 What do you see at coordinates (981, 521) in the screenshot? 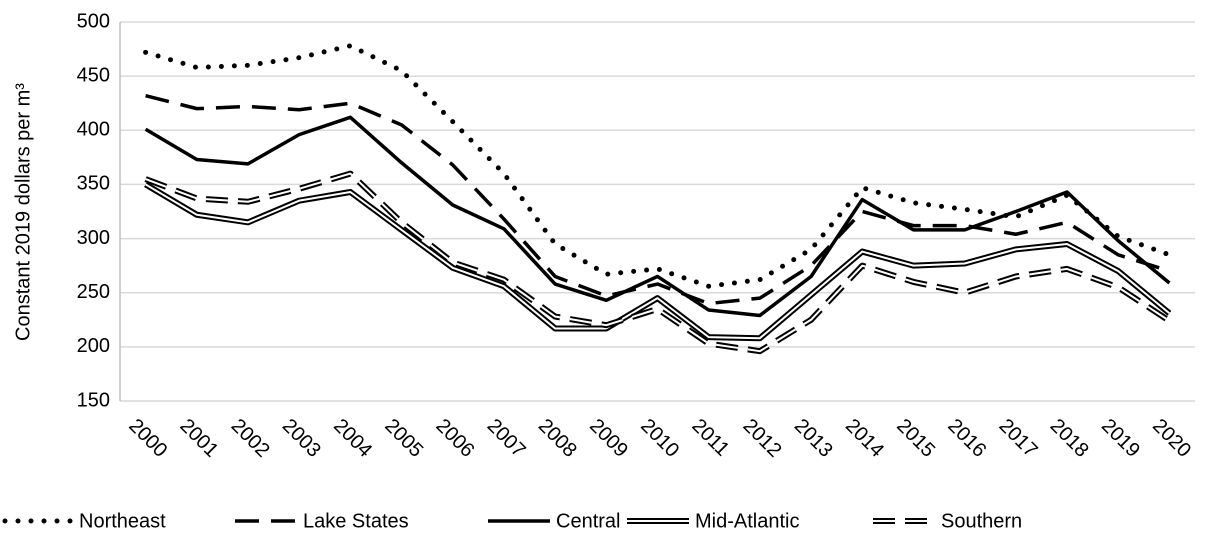
I see `legend-label: Southern` at bounding box center [981, 521].